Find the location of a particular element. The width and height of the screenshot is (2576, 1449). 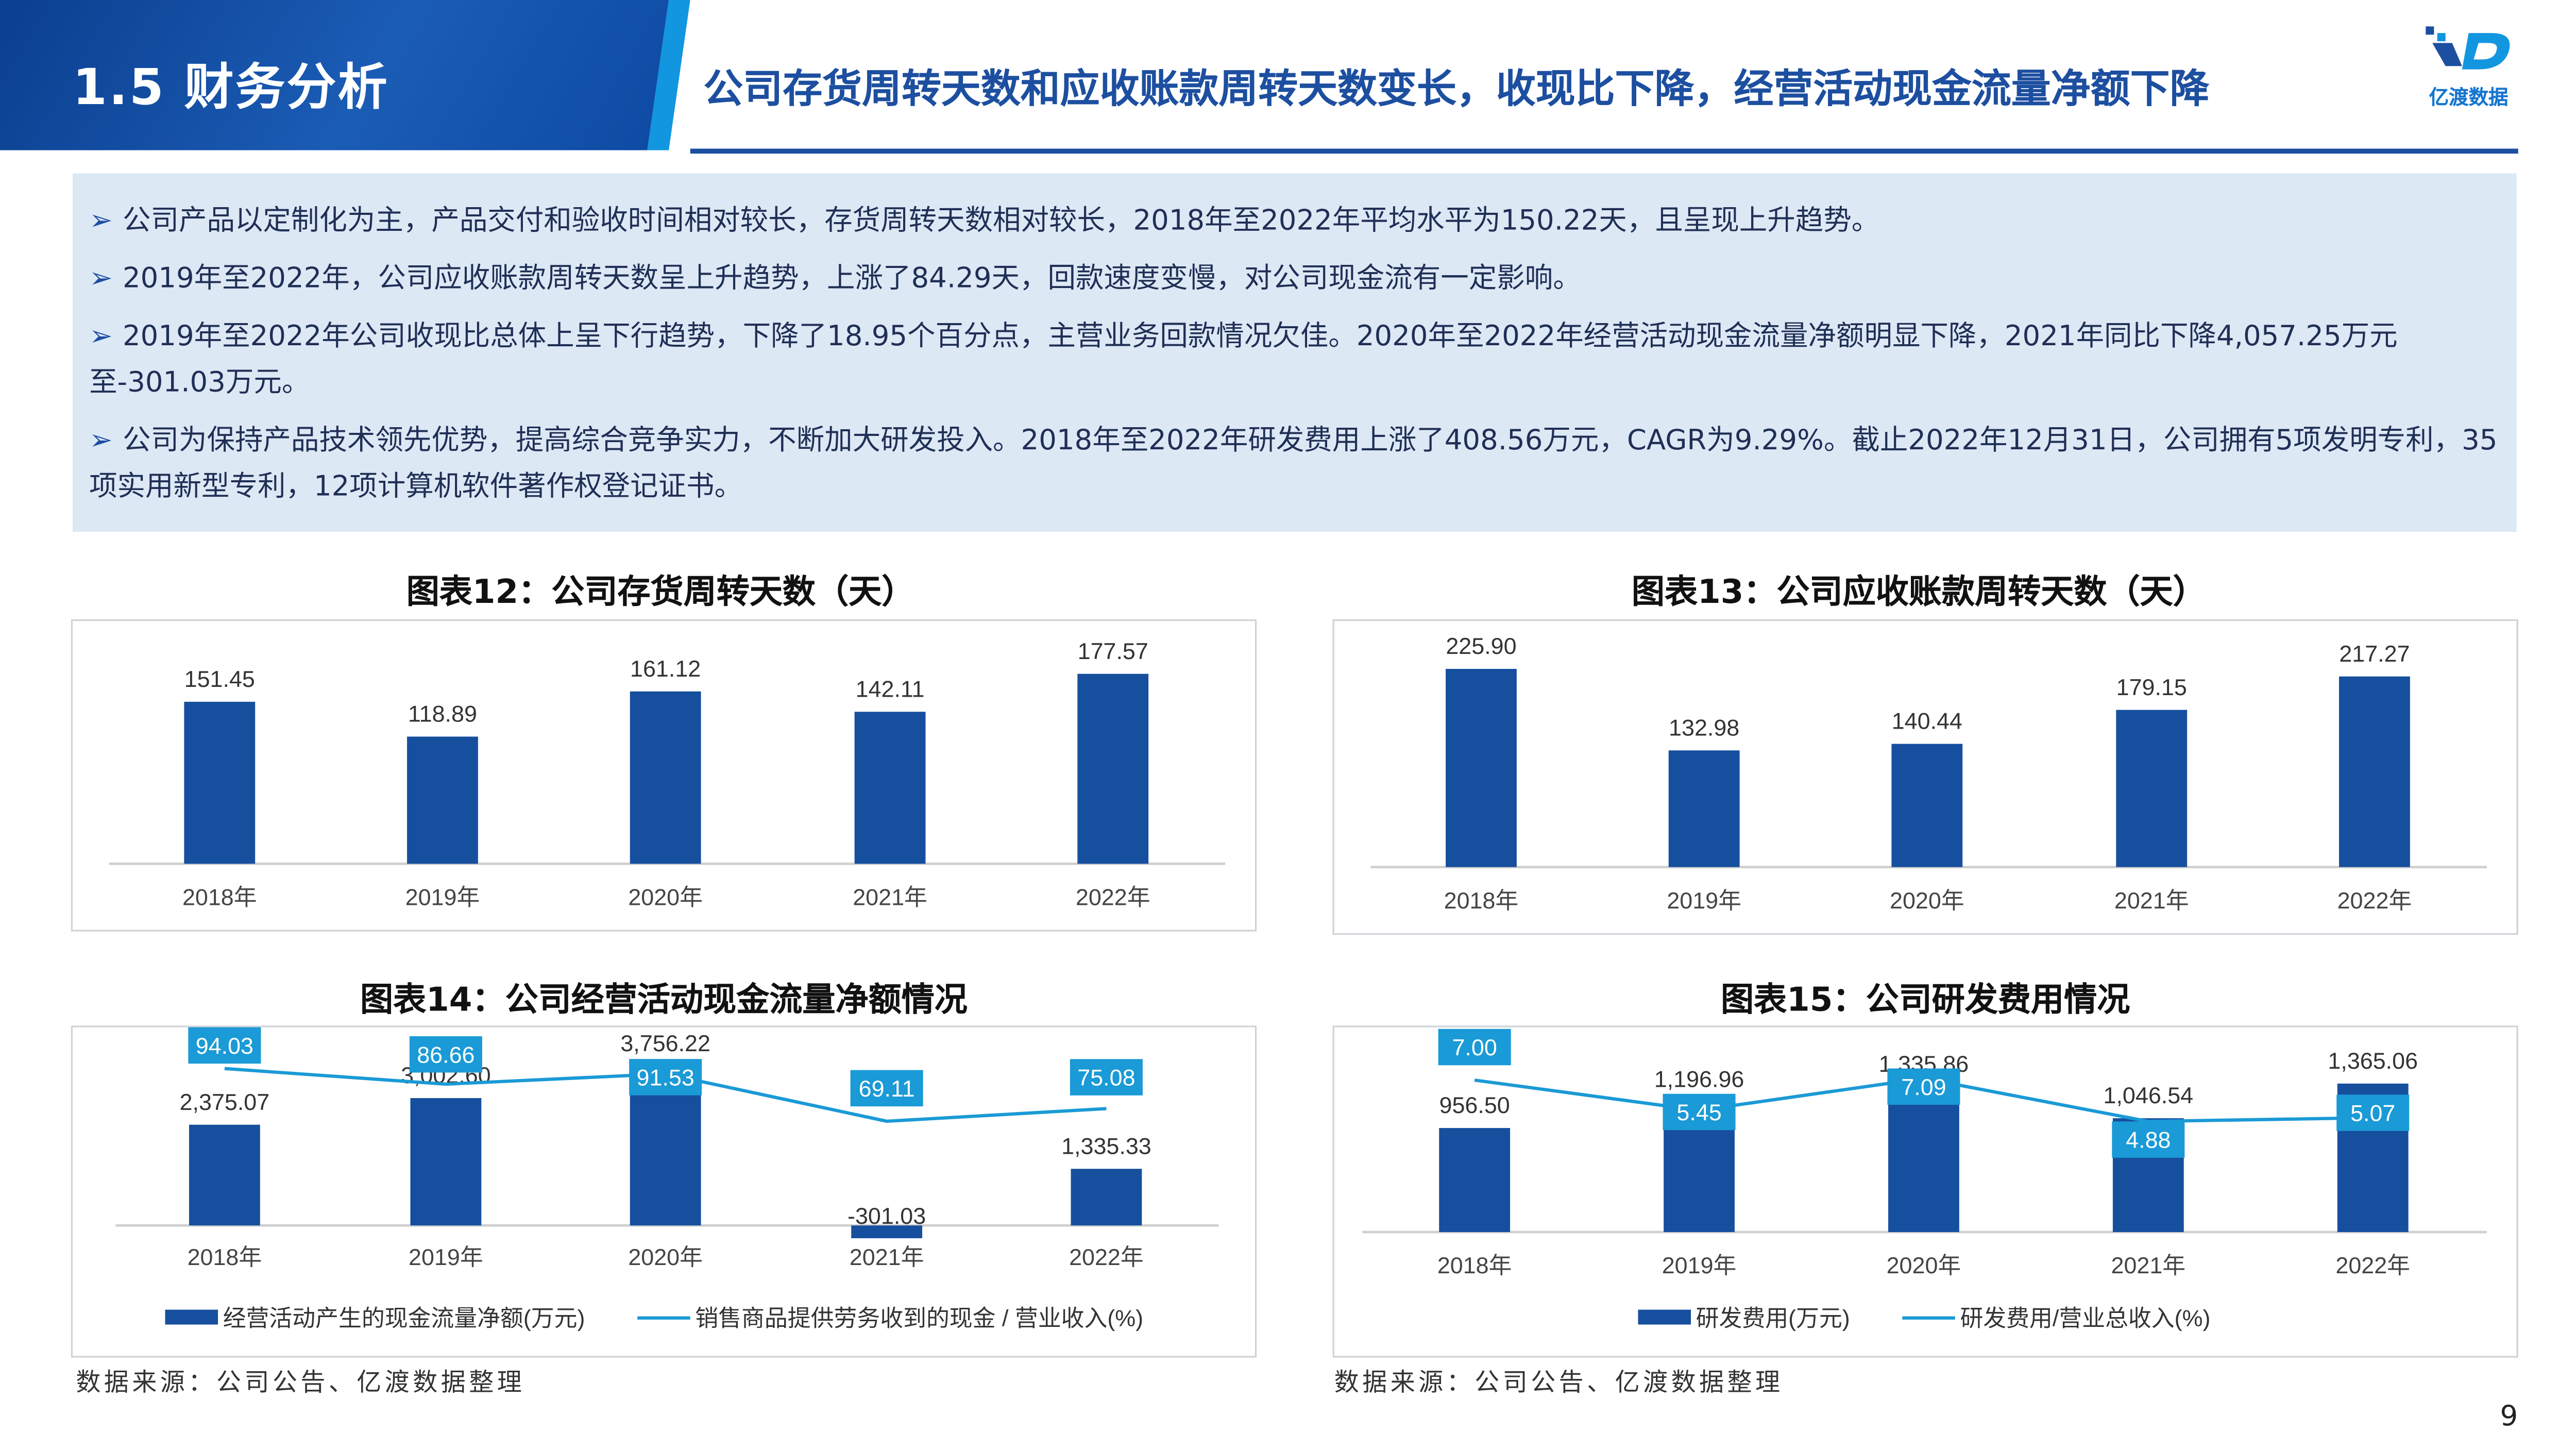

chart-12-frame is located at coordinates (664, 775).